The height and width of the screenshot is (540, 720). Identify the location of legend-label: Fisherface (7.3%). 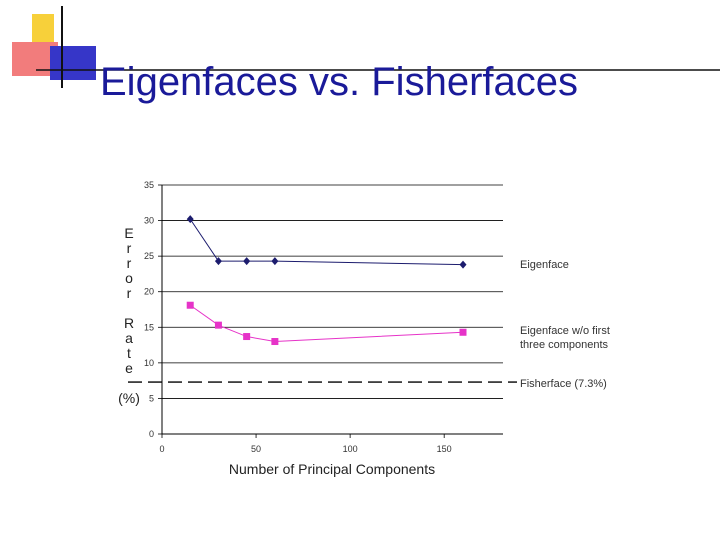
(563, 384).